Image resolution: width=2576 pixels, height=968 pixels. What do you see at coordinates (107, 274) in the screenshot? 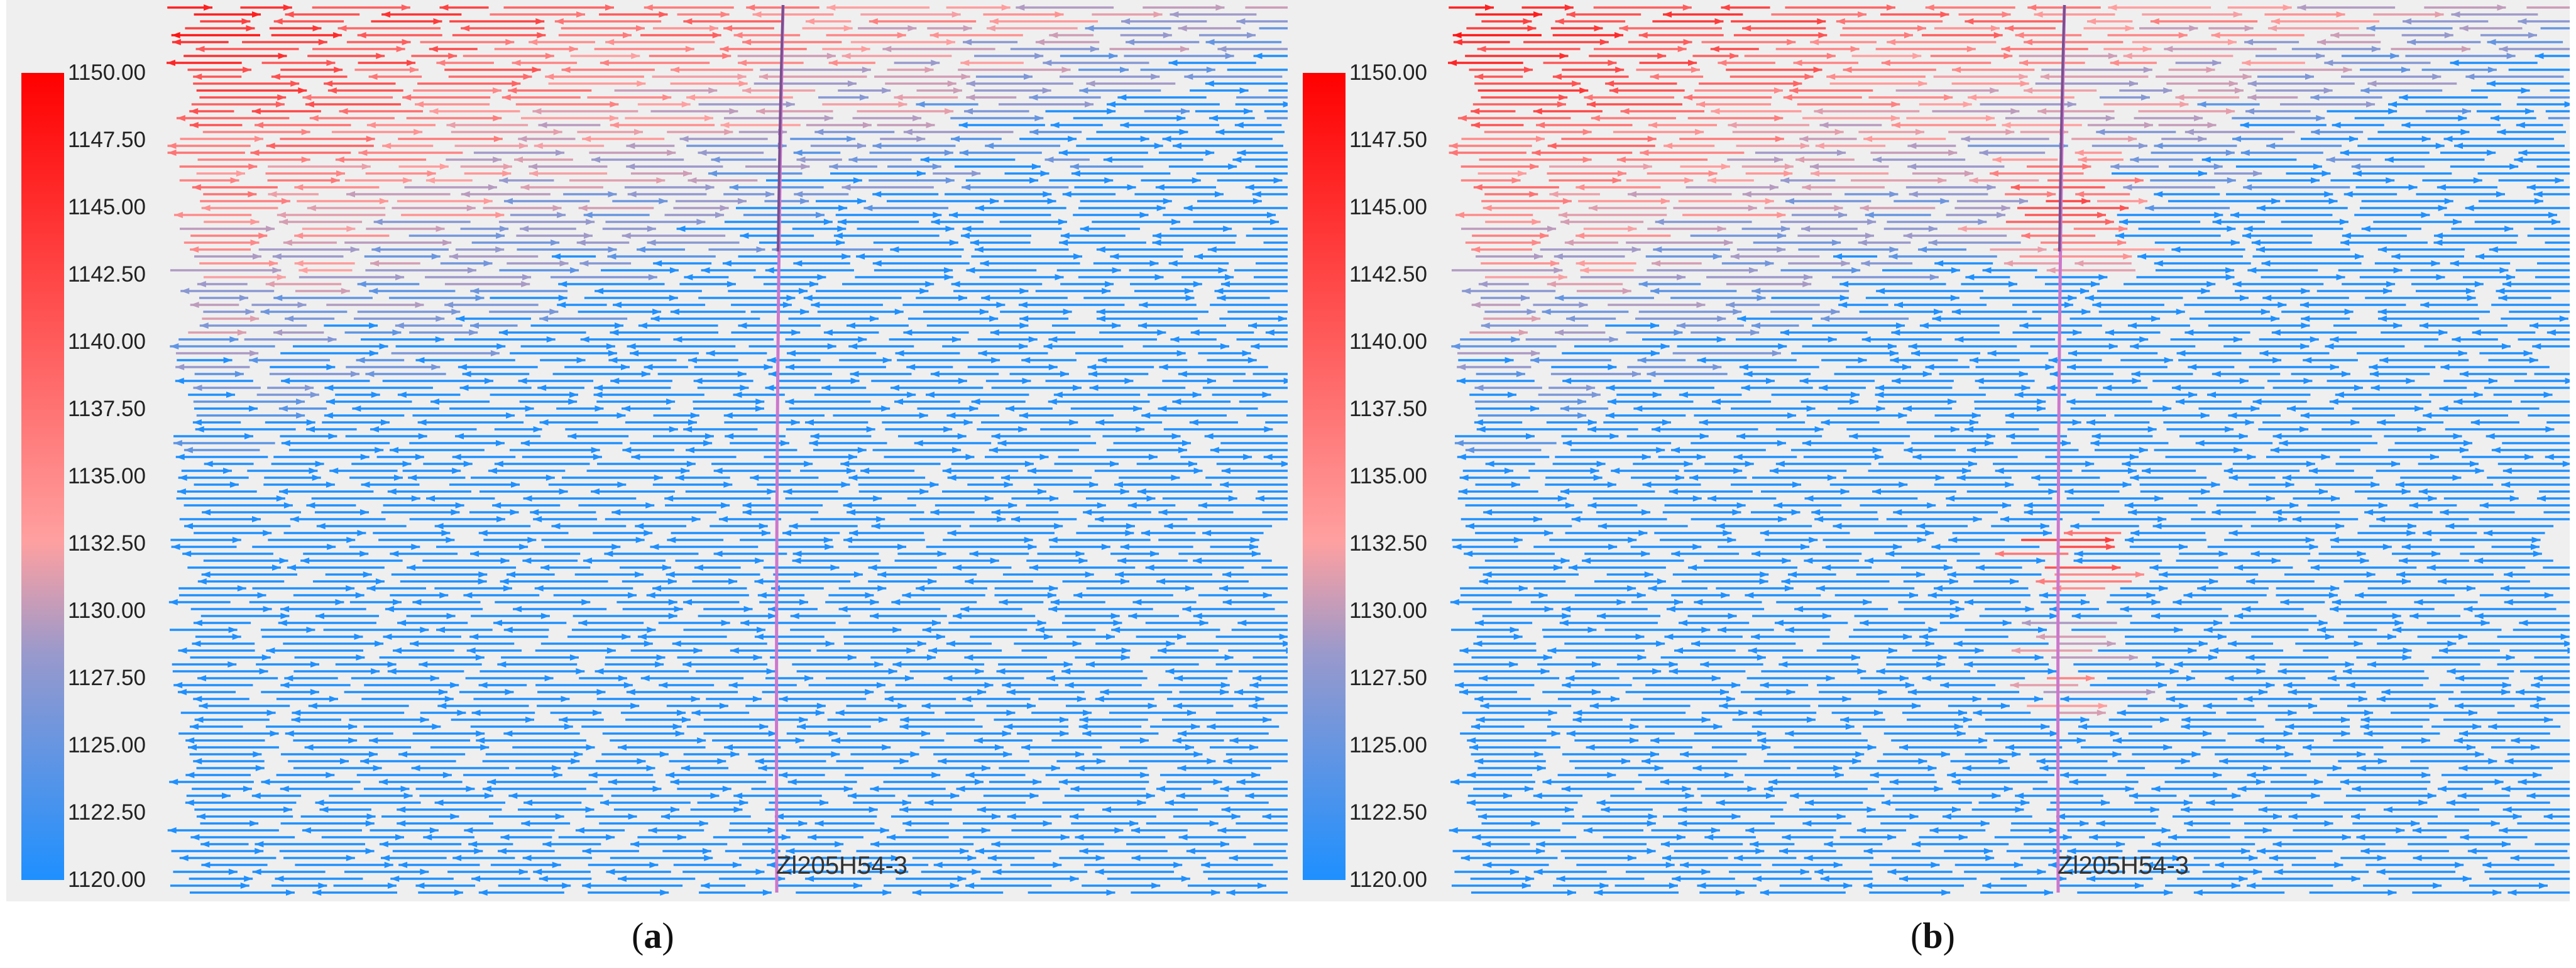
I see `colorbar-tick-label: 1142.50` at bounding box center [107, 274].